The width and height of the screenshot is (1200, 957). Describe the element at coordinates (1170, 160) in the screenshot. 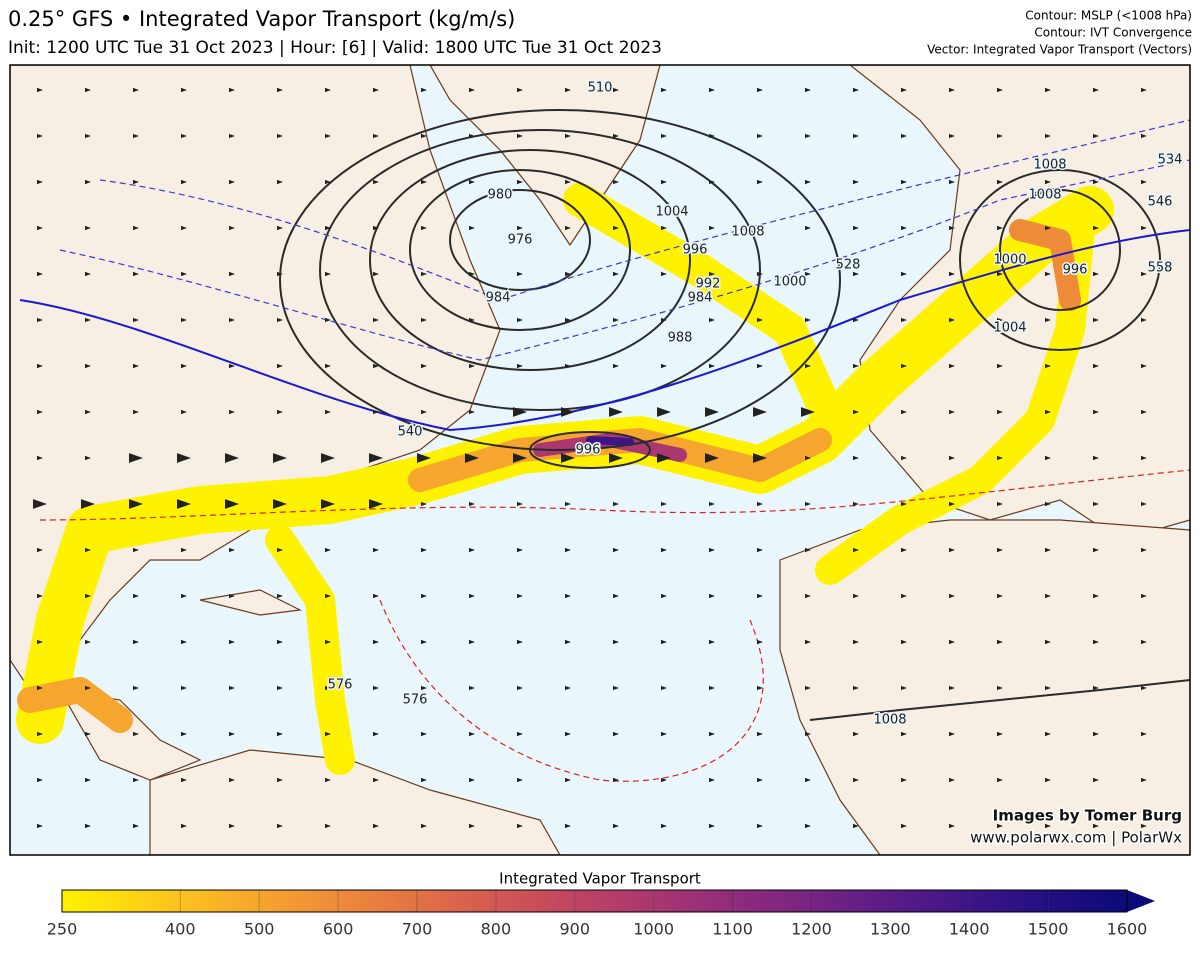

I see `contour-label: 534` at that location.